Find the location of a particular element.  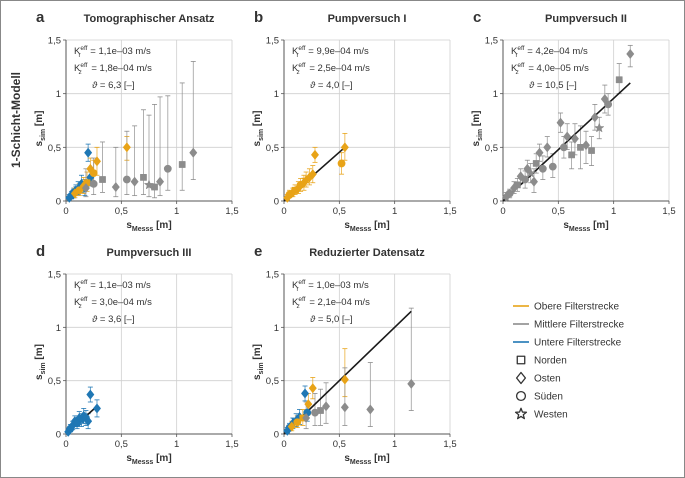

row-label: 1-Schicht-Modell is located at coordinates (16, 120).